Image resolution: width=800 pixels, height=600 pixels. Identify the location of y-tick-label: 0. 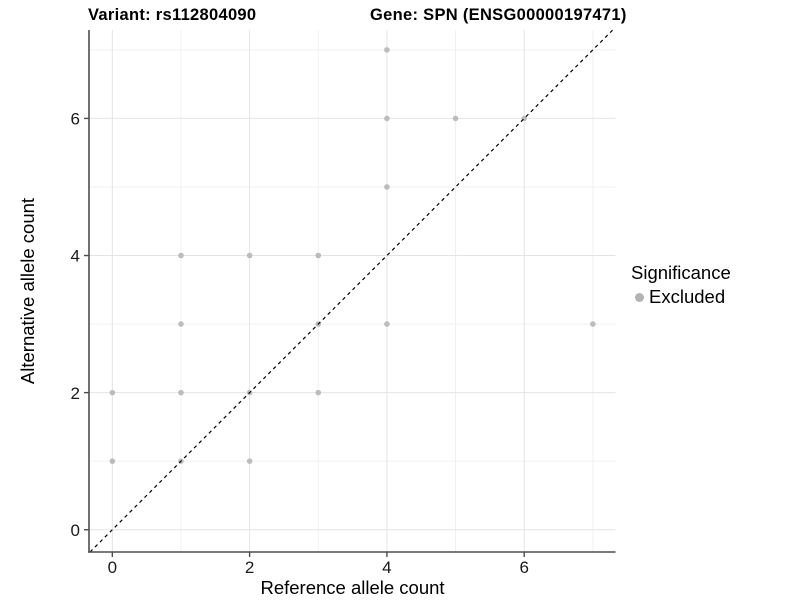
(75, 530).